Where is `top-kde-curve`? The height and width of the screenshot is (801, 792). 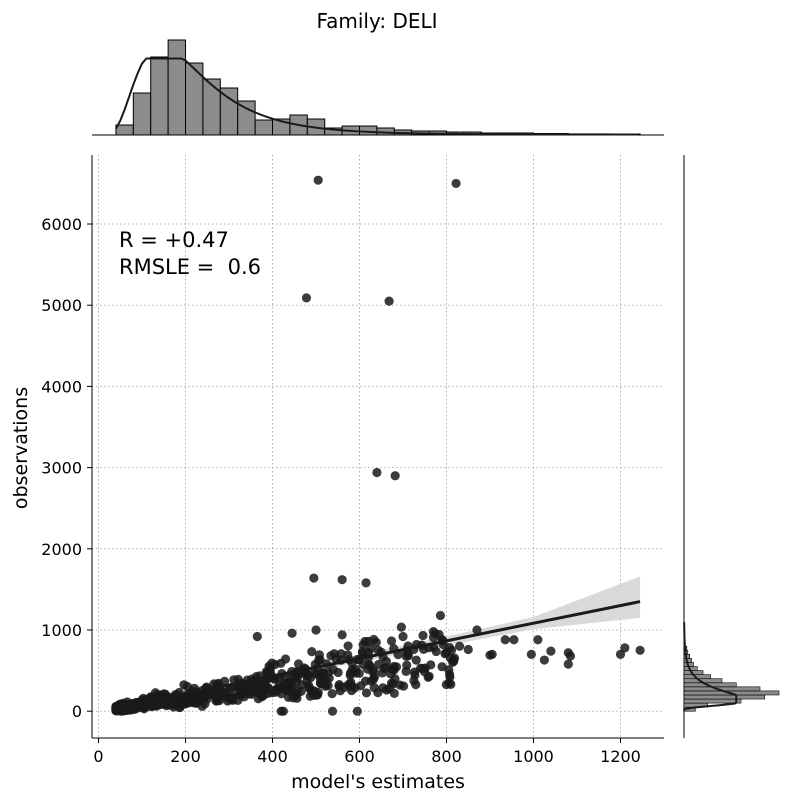 top-kde-curve is located at coordinates (376, 96).